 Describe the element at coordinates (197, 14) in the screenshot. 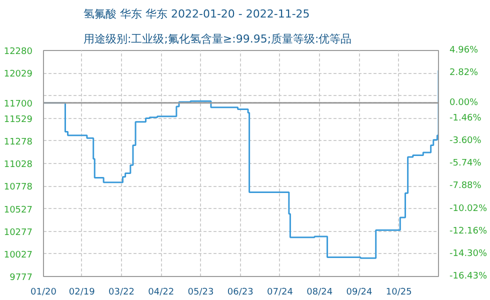

I see `chart-title: 氢氟酸 华东 华东 2022-01-20 - 2022-11-25` at that location.